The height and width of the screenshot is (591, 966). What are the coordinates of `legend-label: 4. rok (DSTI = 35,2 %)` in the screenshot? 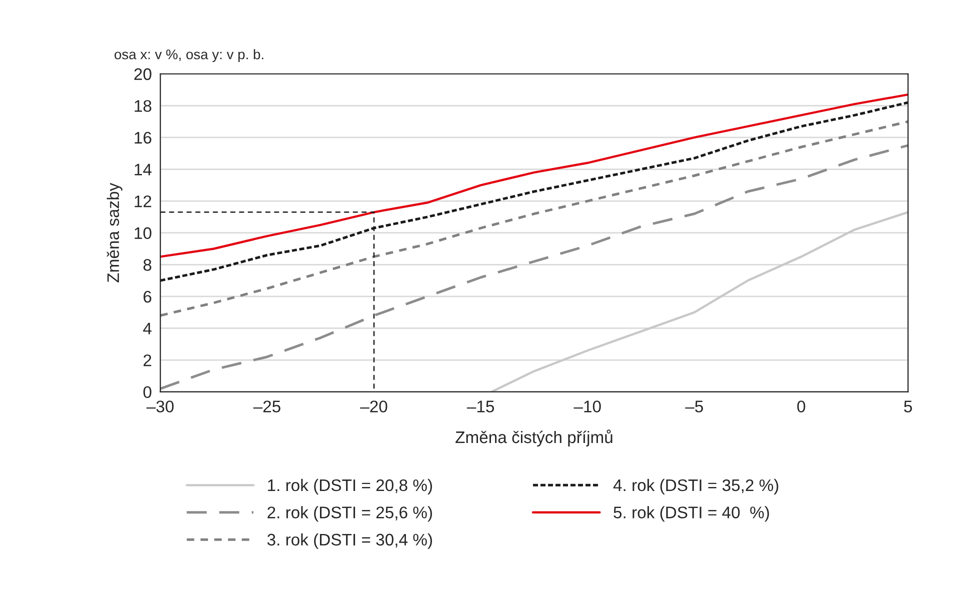 It's located at (695, 486).